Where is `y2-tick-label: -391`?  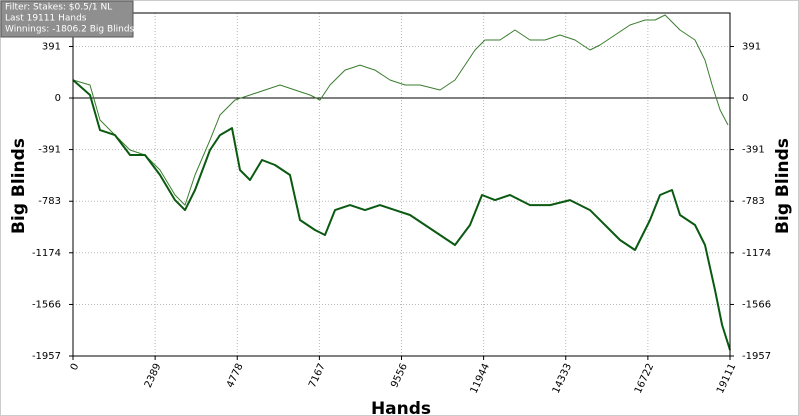 y2-tick-label: -391 is located at coordinates (753, 150).